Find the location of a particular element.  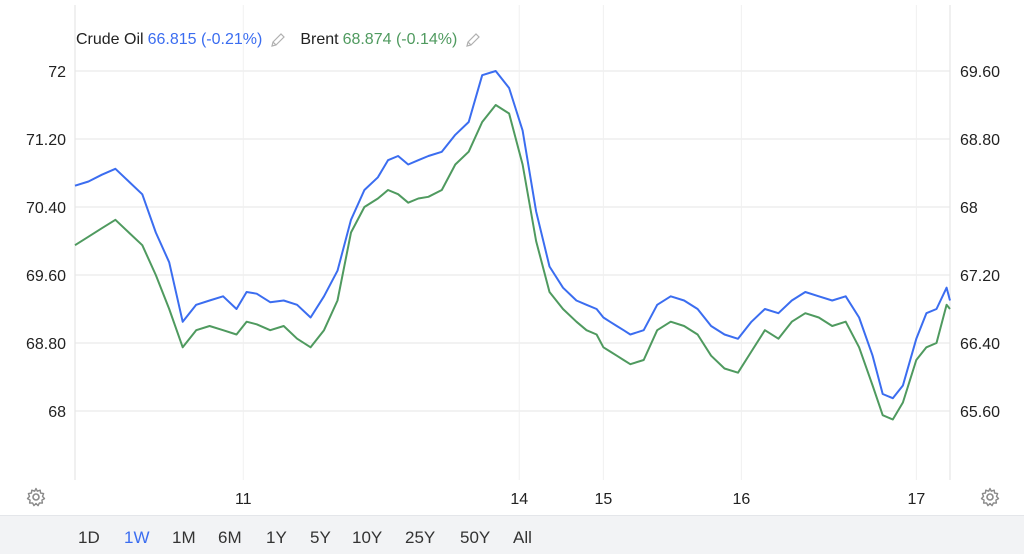

y-left-tick-label: 70.40 is located at coordinates (46, 208).